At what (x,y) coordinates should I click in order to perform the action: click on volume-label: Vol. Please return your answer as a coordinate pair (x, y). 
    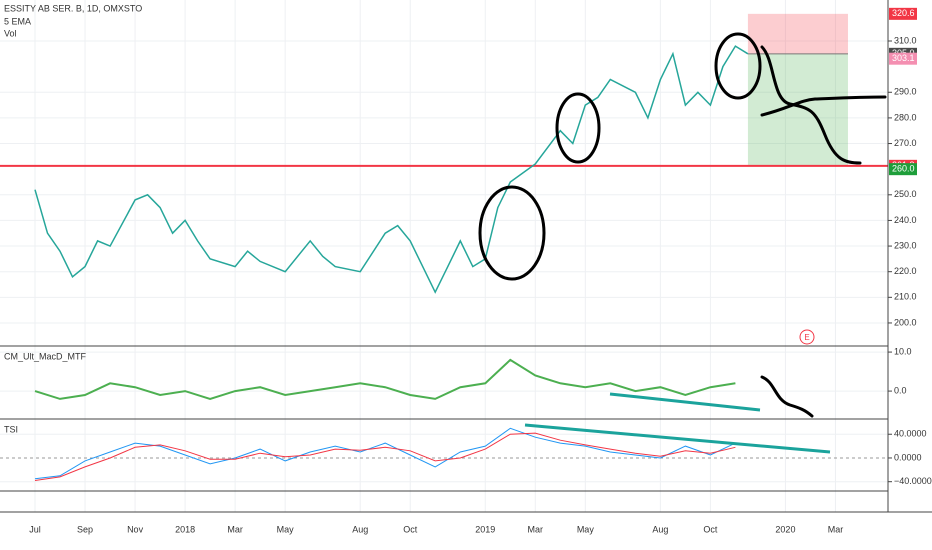
    Looking at the image, I should click on (10, 33).